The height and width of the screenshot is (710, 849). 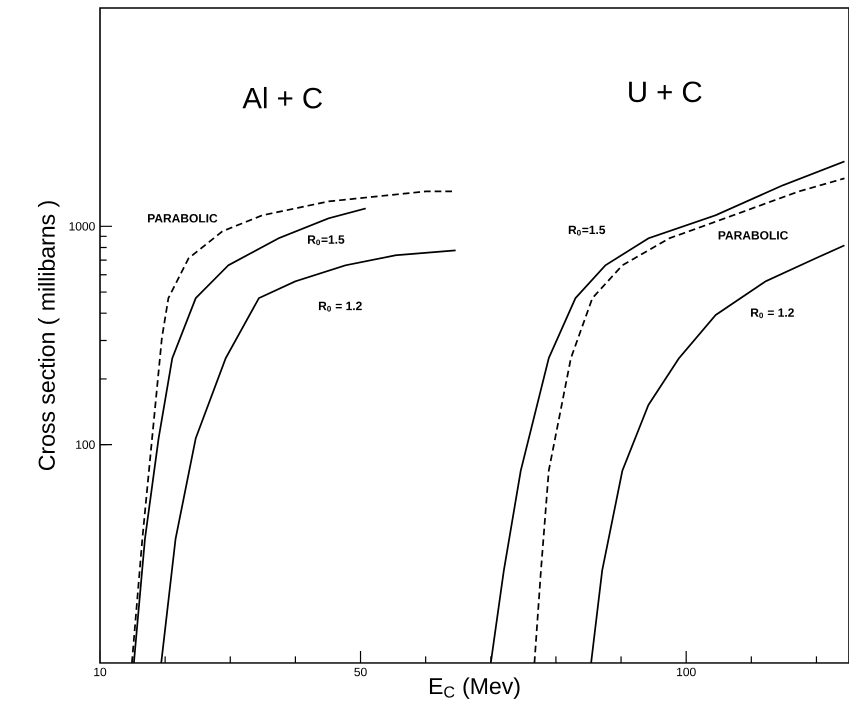 I want to click on x-tick-label: 100, so click(x=686, y=672).